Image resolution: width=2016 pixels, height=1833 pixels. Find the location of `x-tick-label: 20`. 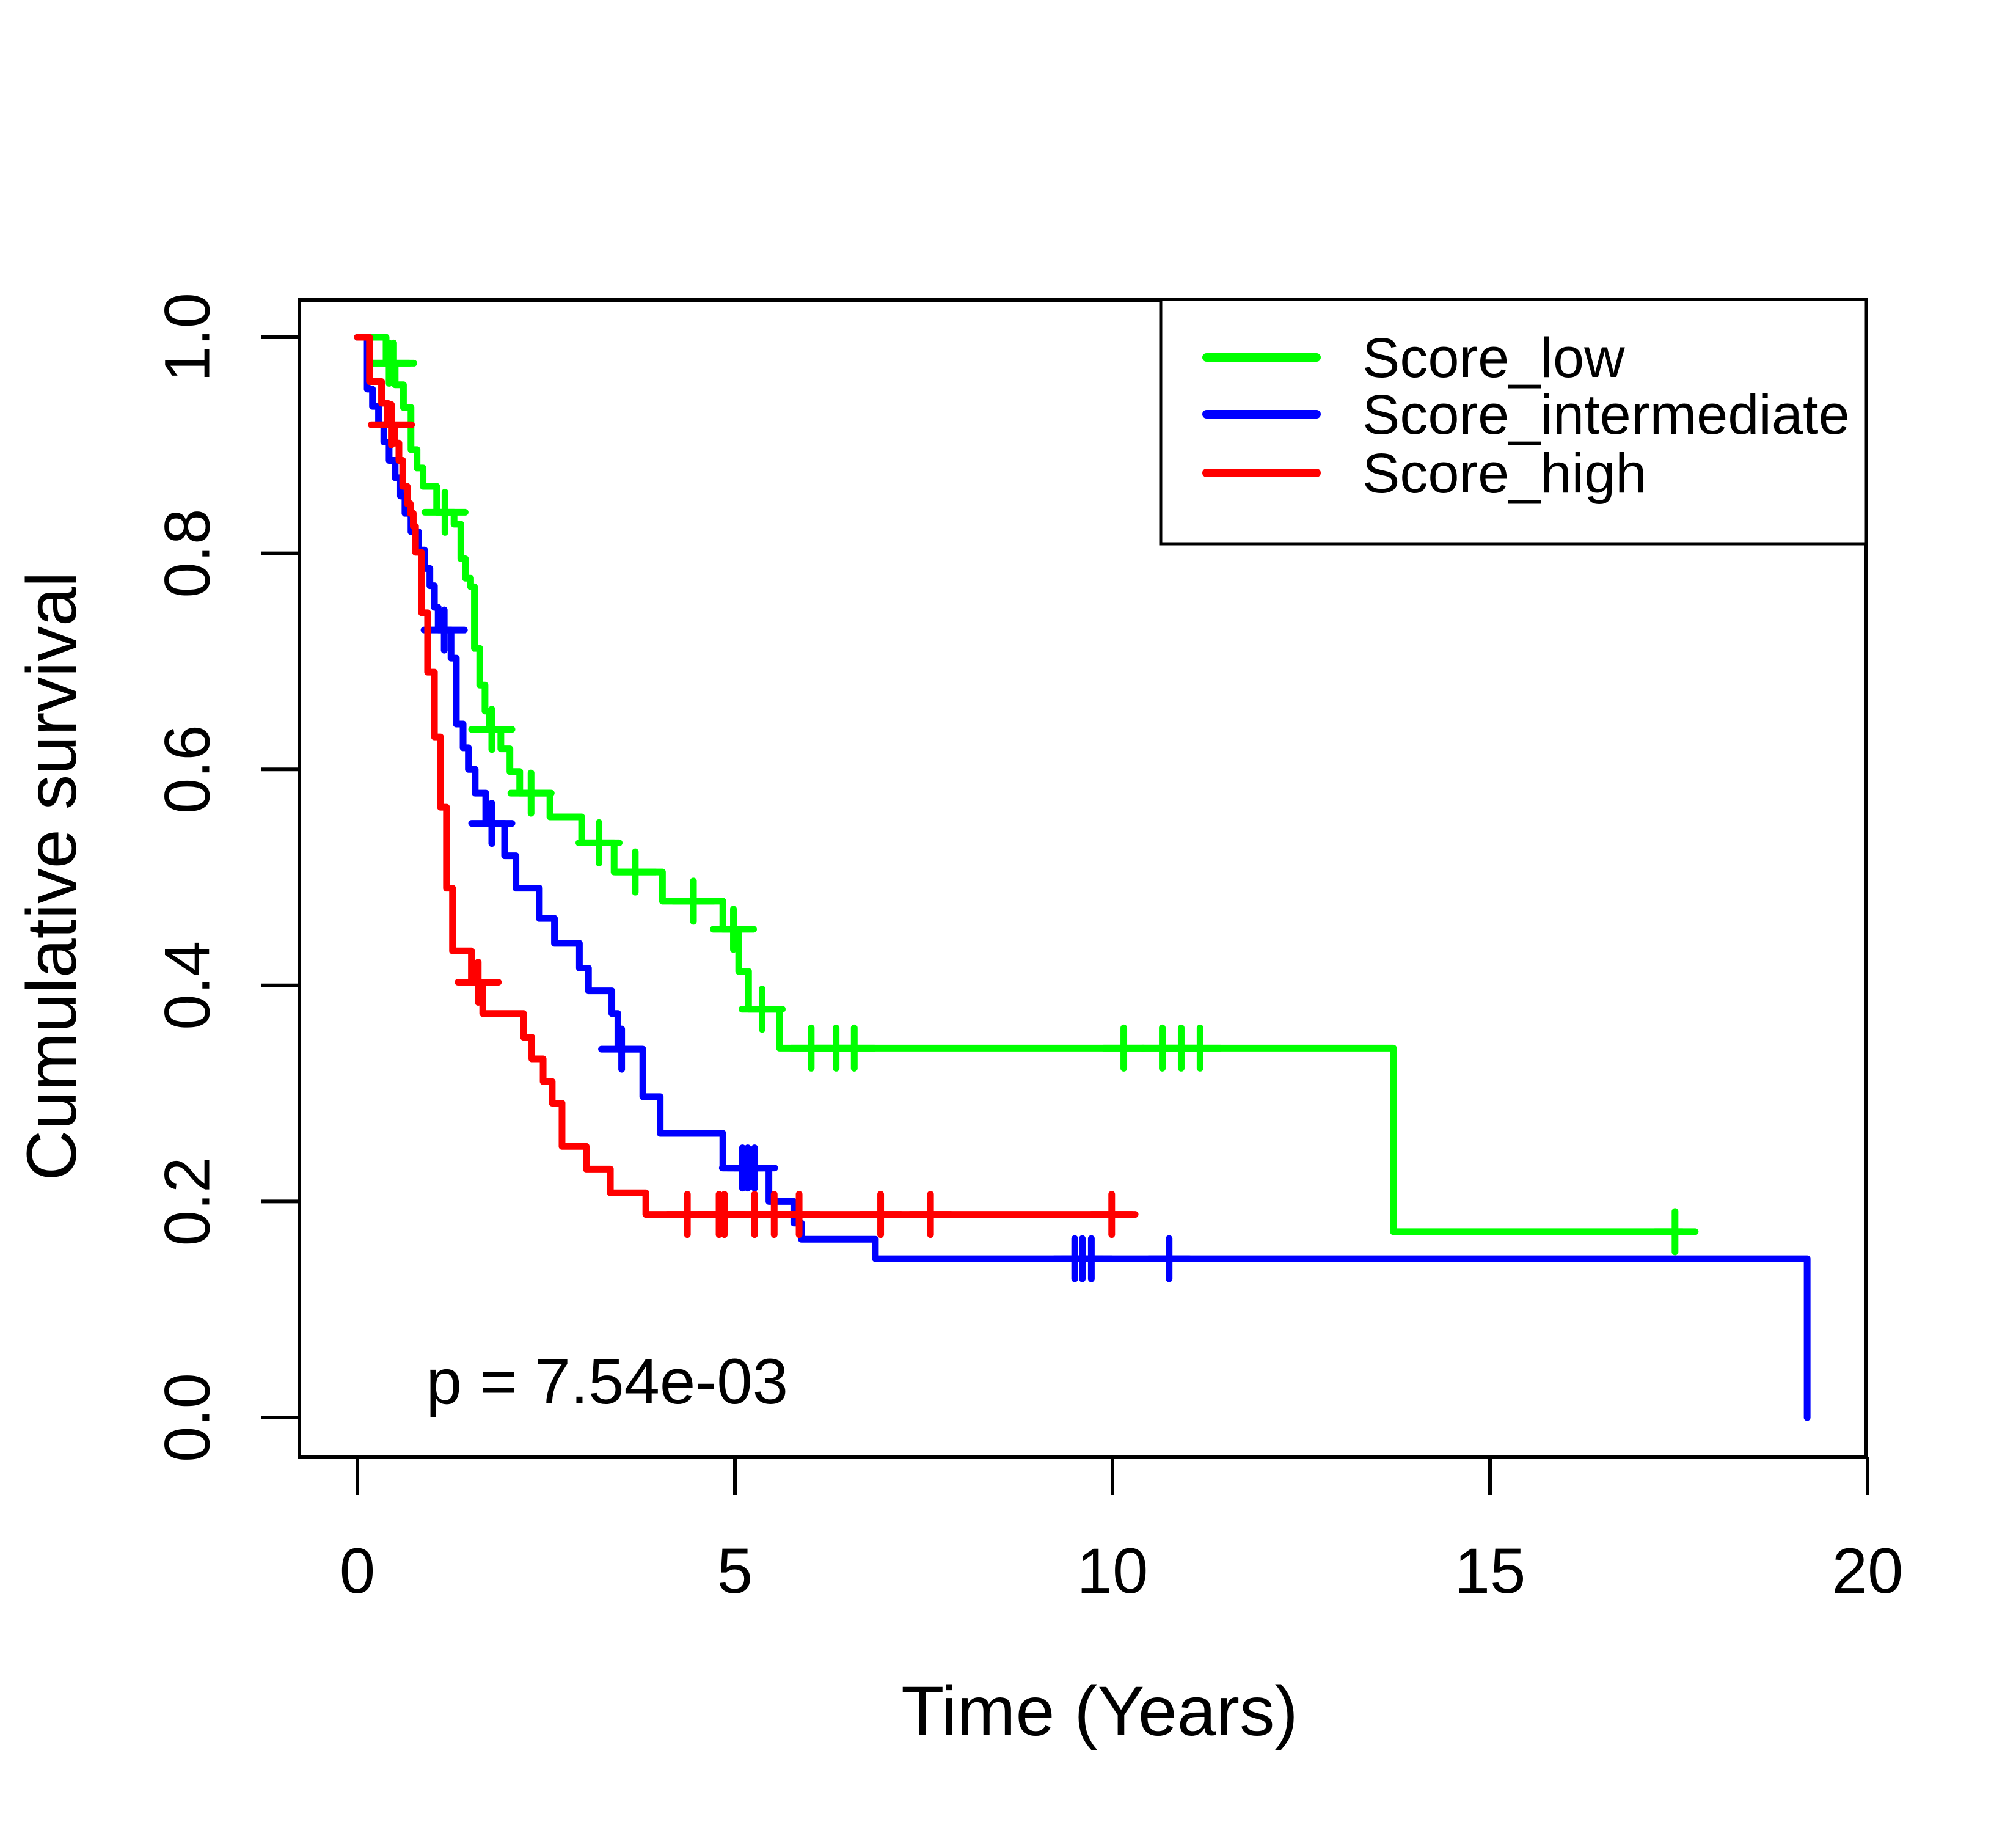

x-tick-label: 20 is located at coordinates (1868, 1571).